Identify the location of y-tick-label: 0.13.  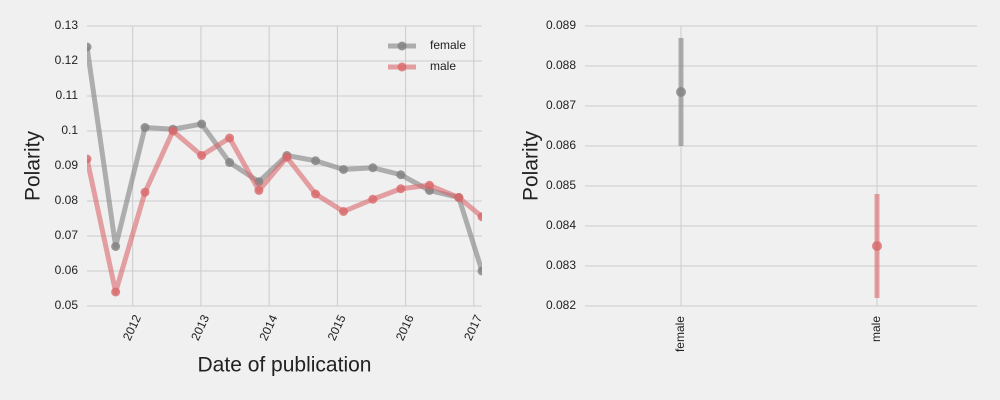
(67, 25).